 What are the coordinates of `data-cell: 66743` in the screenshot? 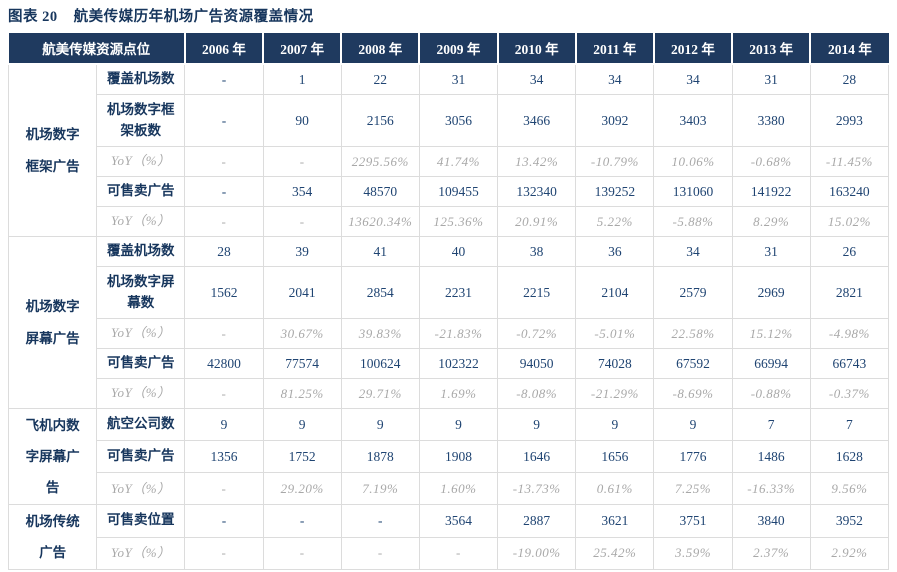 It's located at (849, 363).